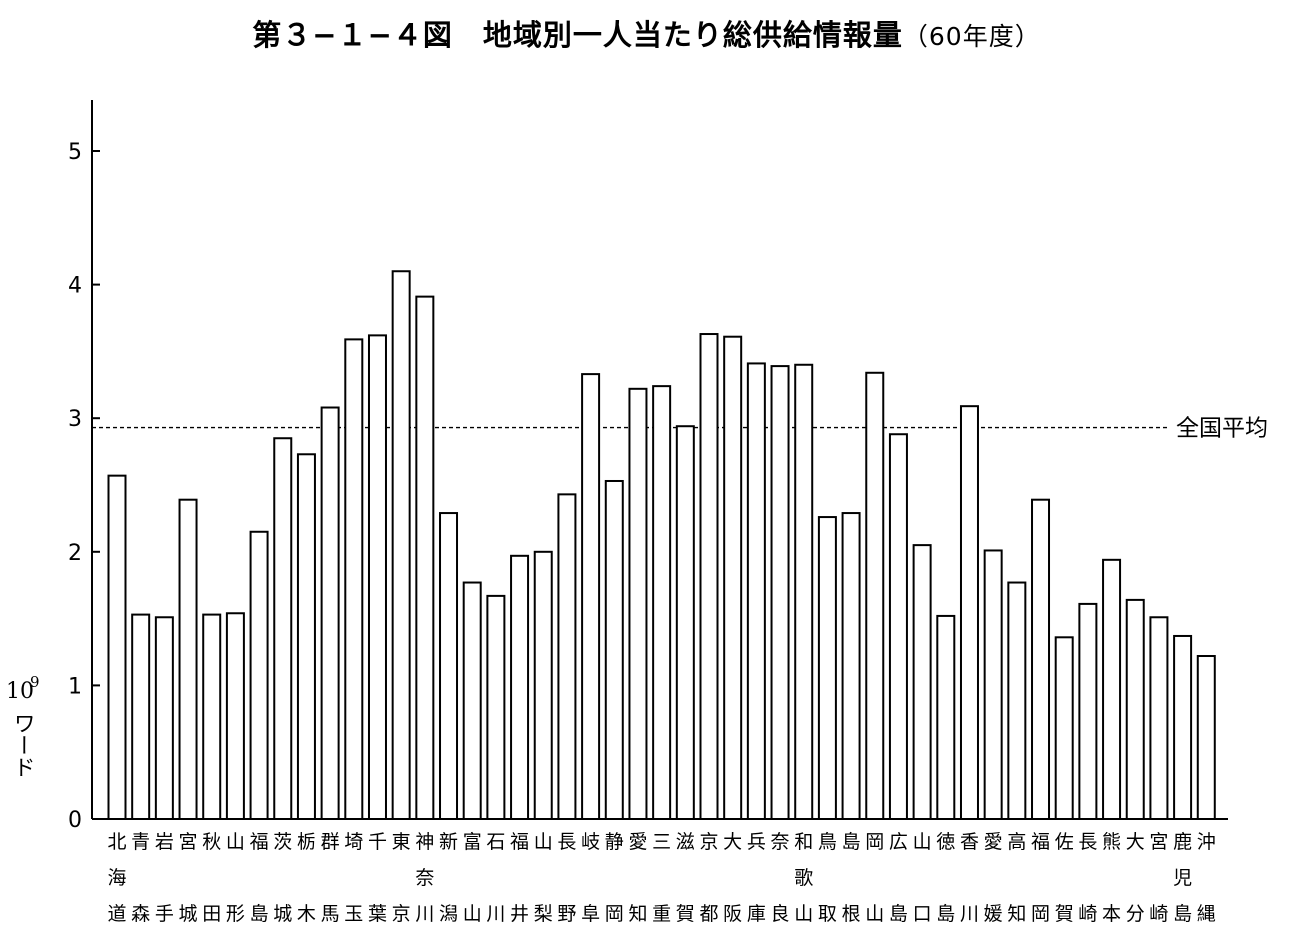 The image size is (1293, 937). I want to click on x-tick-label: 野, so click(566, 914).